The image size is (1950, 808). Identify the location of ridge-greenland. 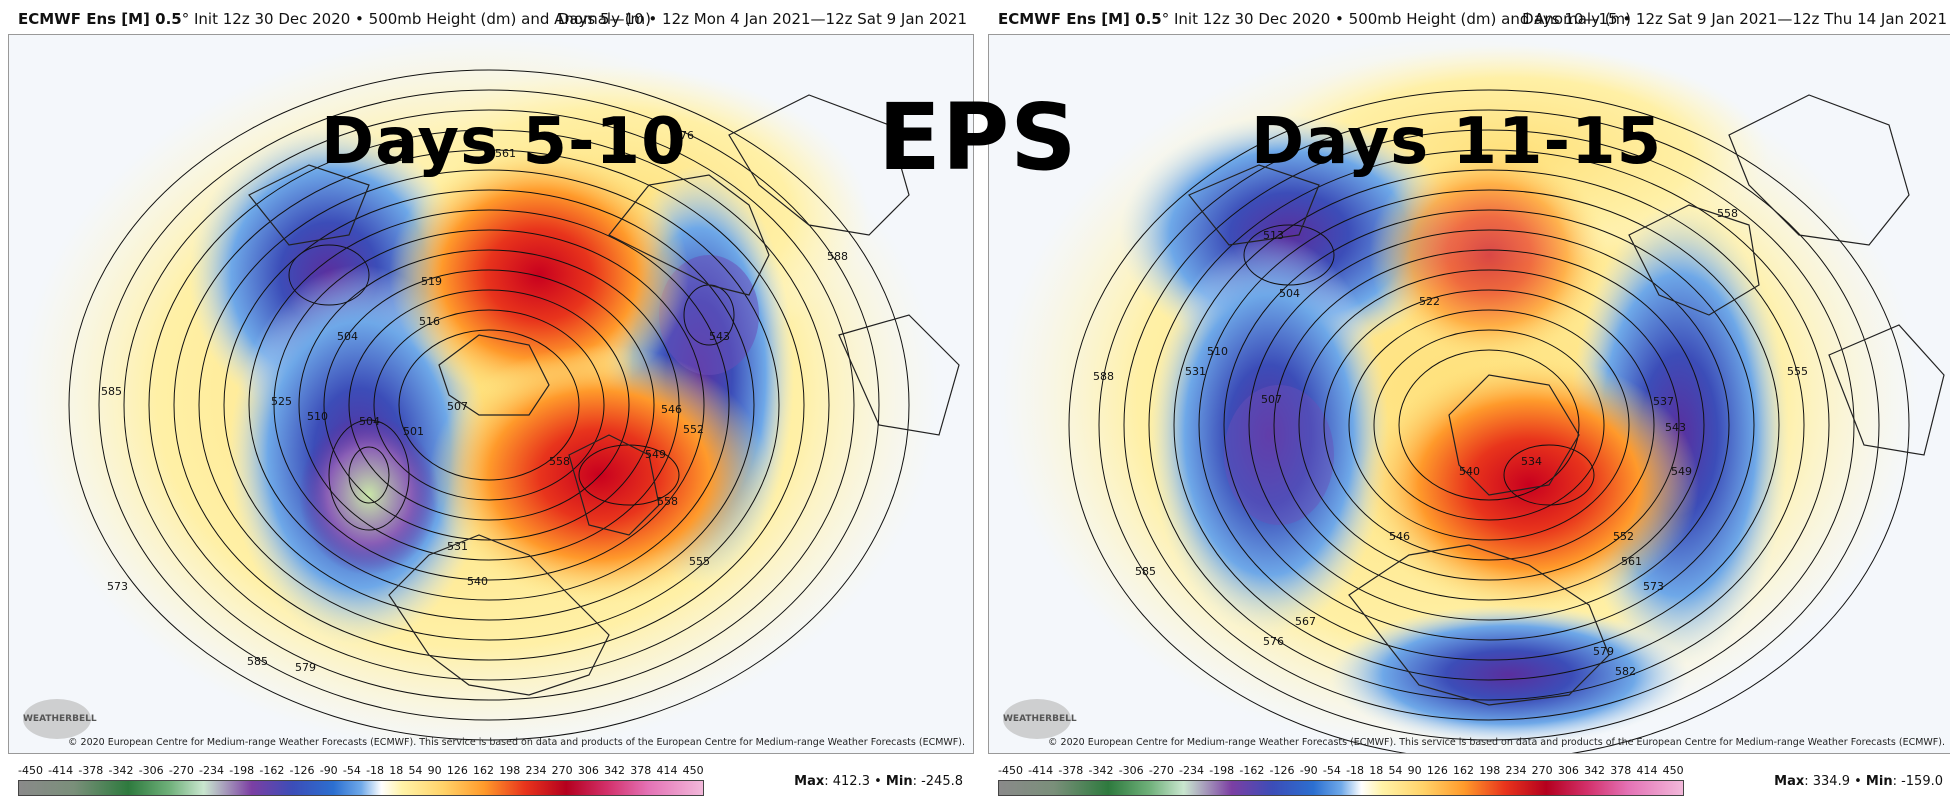
(599, 475).